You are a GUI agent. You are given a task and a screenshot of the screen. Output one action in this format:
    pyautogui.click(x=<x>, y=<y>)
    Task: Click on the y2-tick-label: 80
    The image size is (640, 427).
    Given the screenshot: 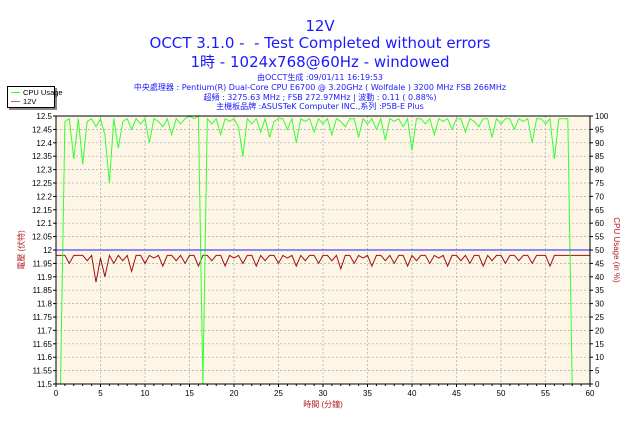 What is the action you would take?
    pyautogui.click(x=599, y=170)
    